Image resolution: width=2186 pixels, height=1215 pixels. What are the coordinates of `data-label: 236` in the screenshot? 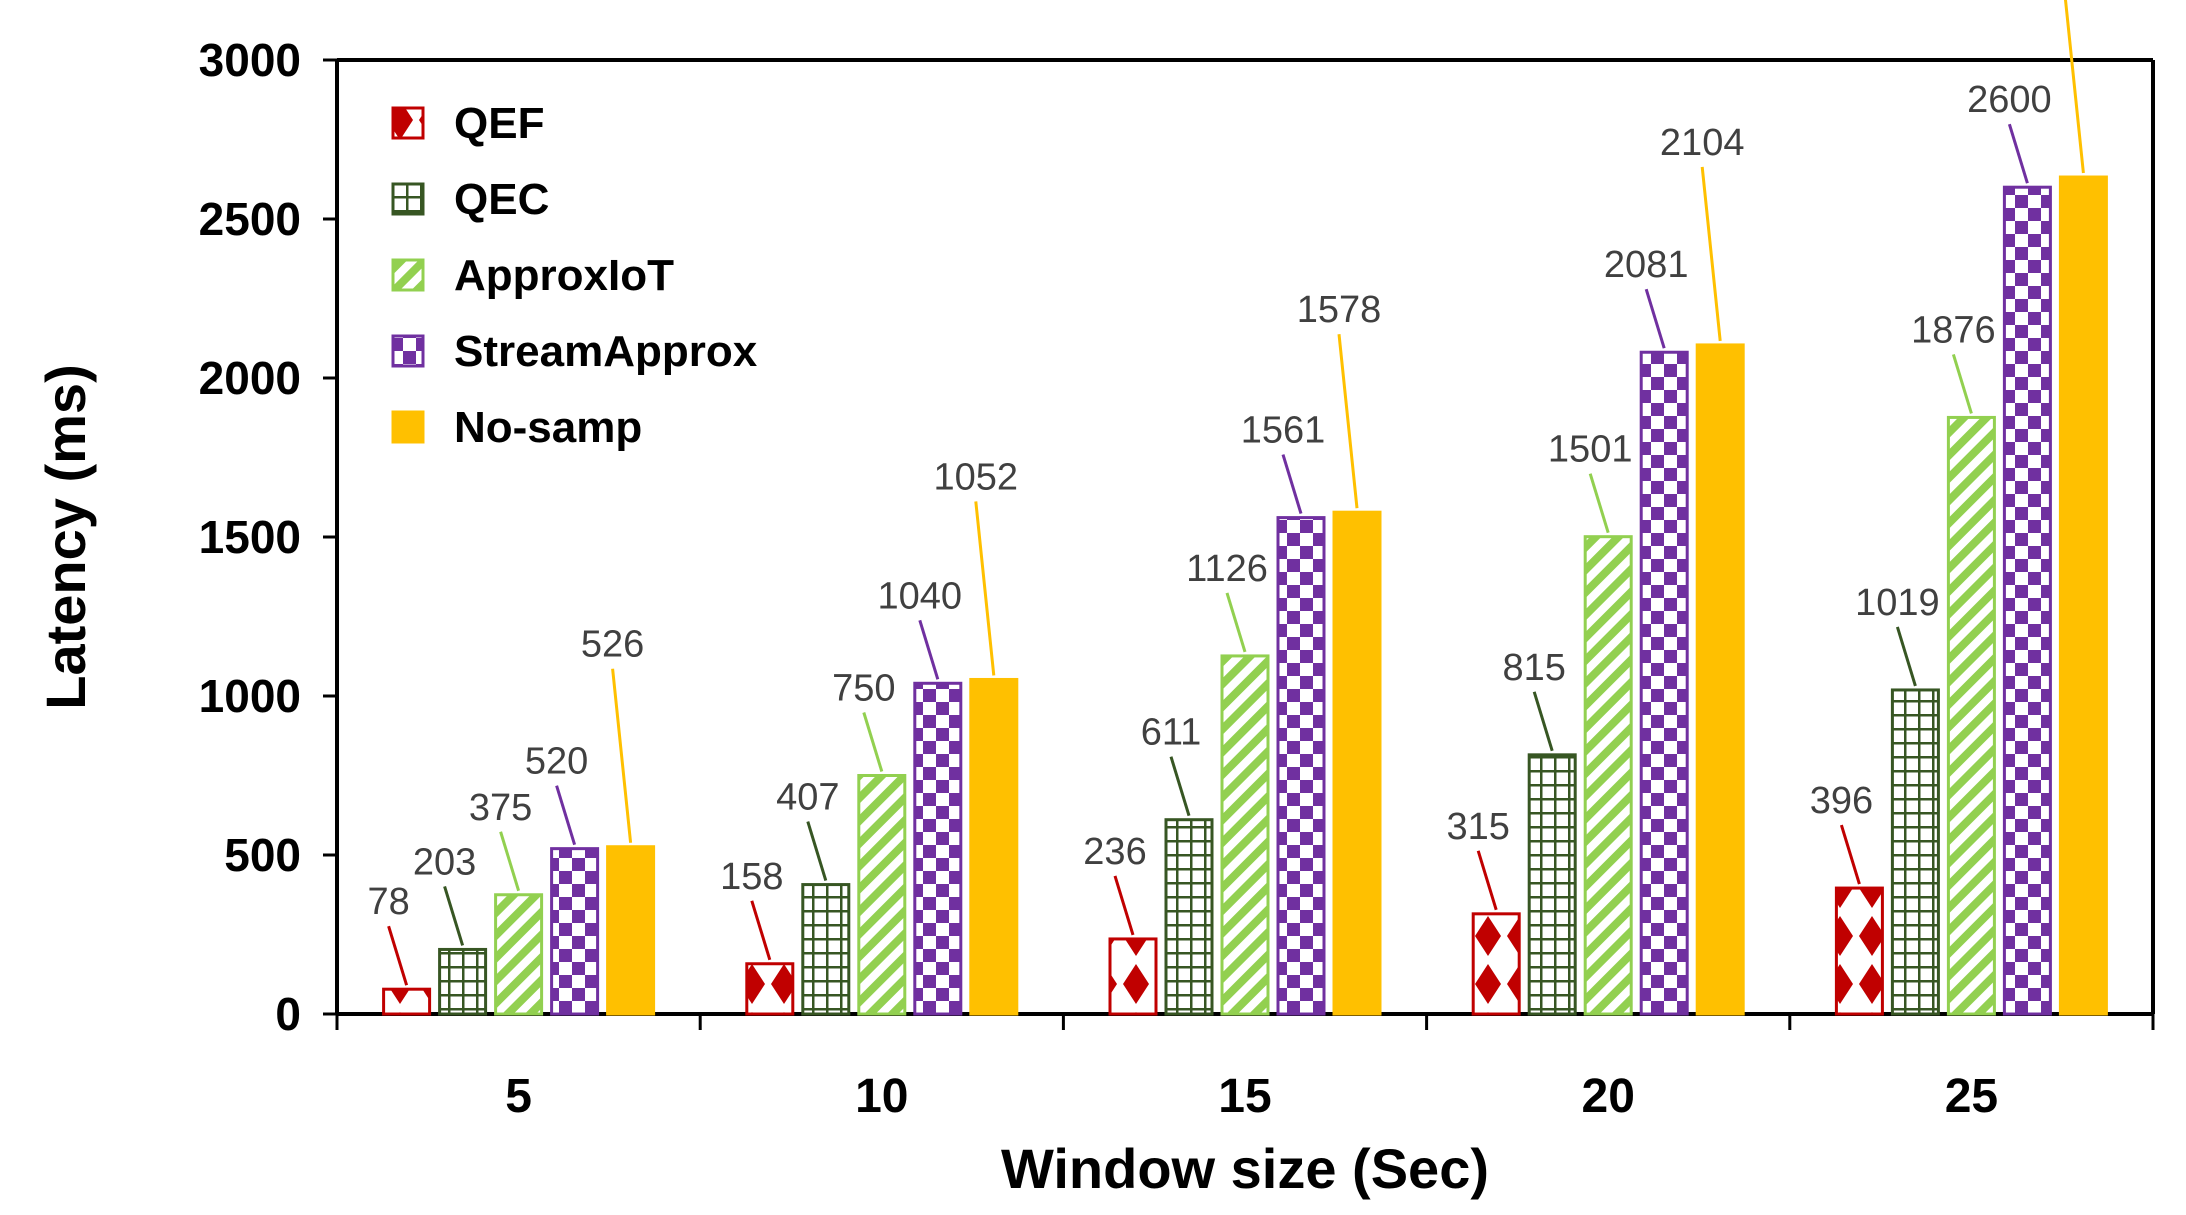 It's located at (1114, 852).